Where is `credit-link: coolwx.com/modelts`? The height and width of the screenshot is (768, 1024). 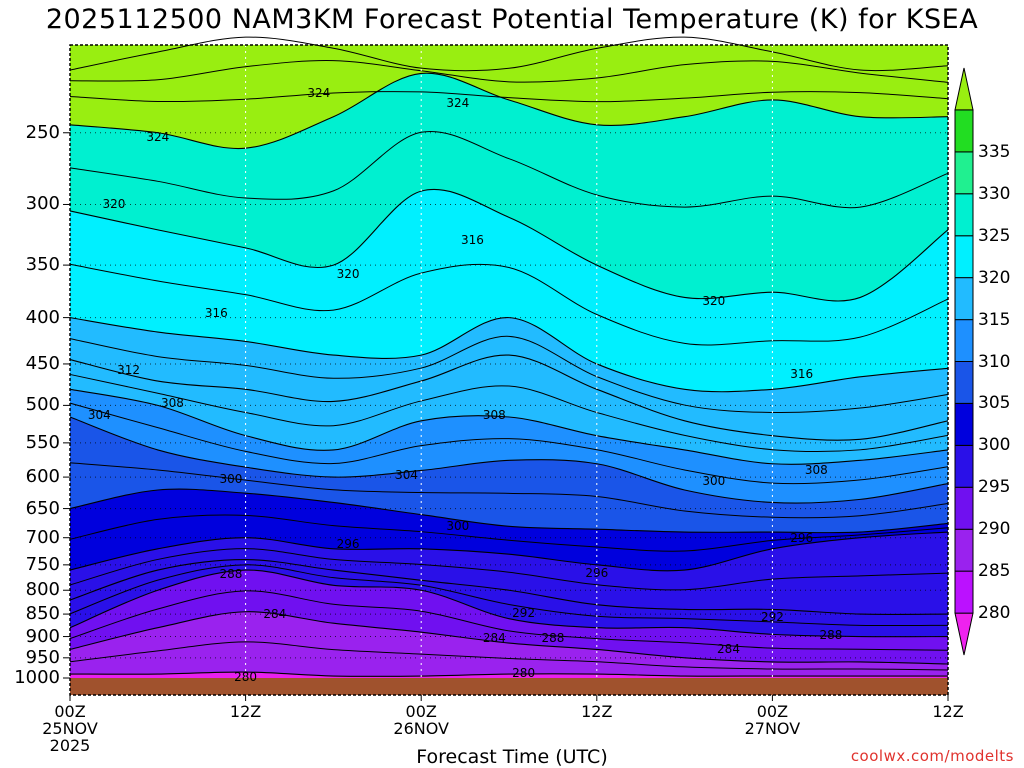 credit-link: coolwx.com/modelts is located at coordinates (932, 756).